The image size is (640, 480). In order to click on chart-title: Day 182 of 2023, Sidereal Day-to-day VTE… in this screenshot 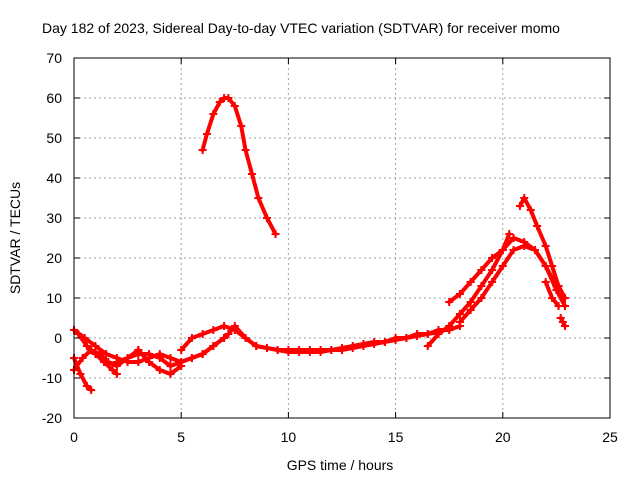, I will do `click(301, 28)`.